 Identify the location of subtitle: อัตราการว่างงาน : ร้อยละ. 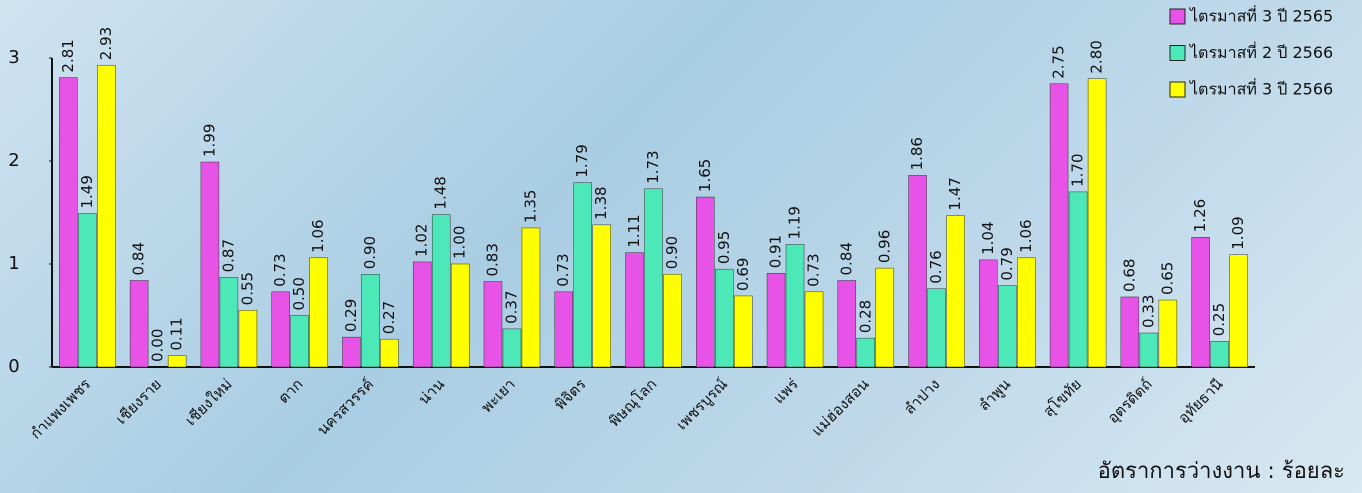
(1221, 471).